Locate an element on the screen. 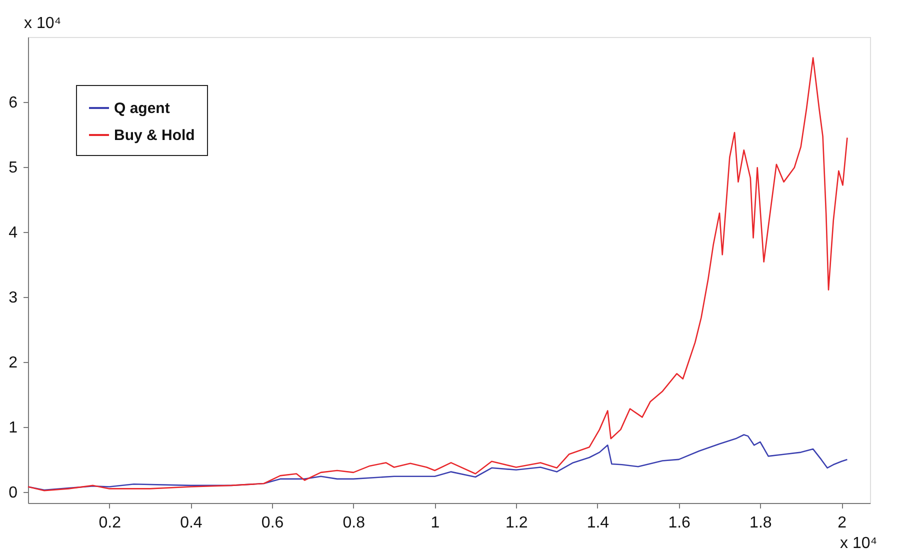  x-tick-label: 2 is located at coordinates (842, 523).